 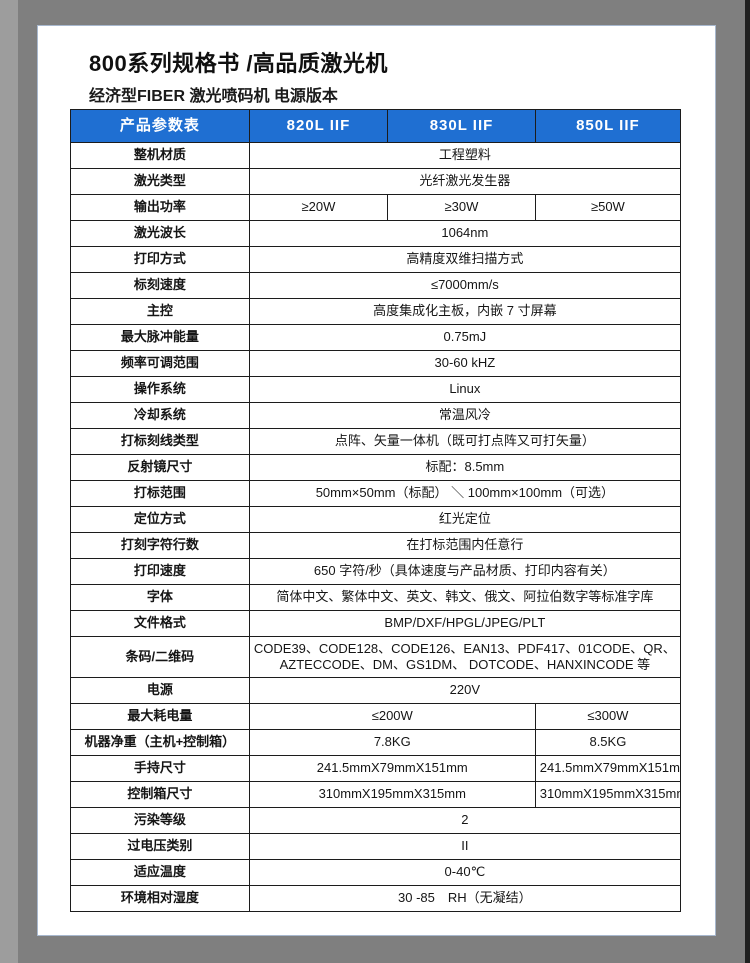 I want to click on param-label-cell: 适应温度, so click(x=160, y=872).